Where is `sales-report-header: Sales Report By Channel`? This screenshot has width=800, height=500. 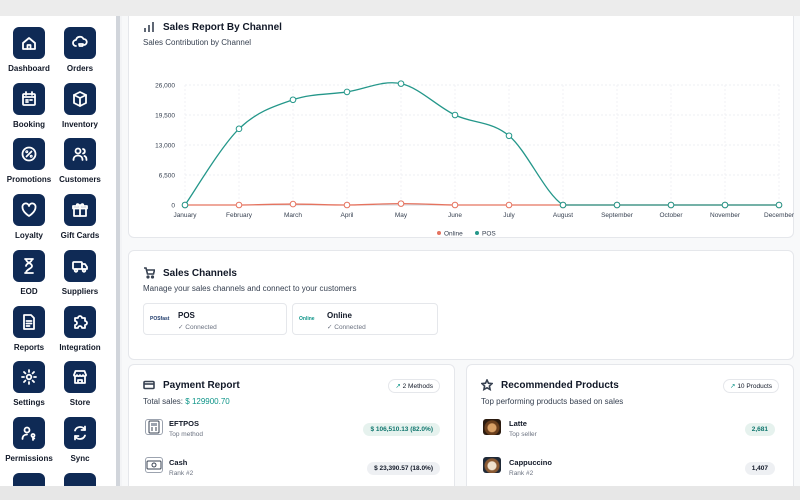
sales-report-header: Sales Report By Channel is located at coordinates (212, 27).